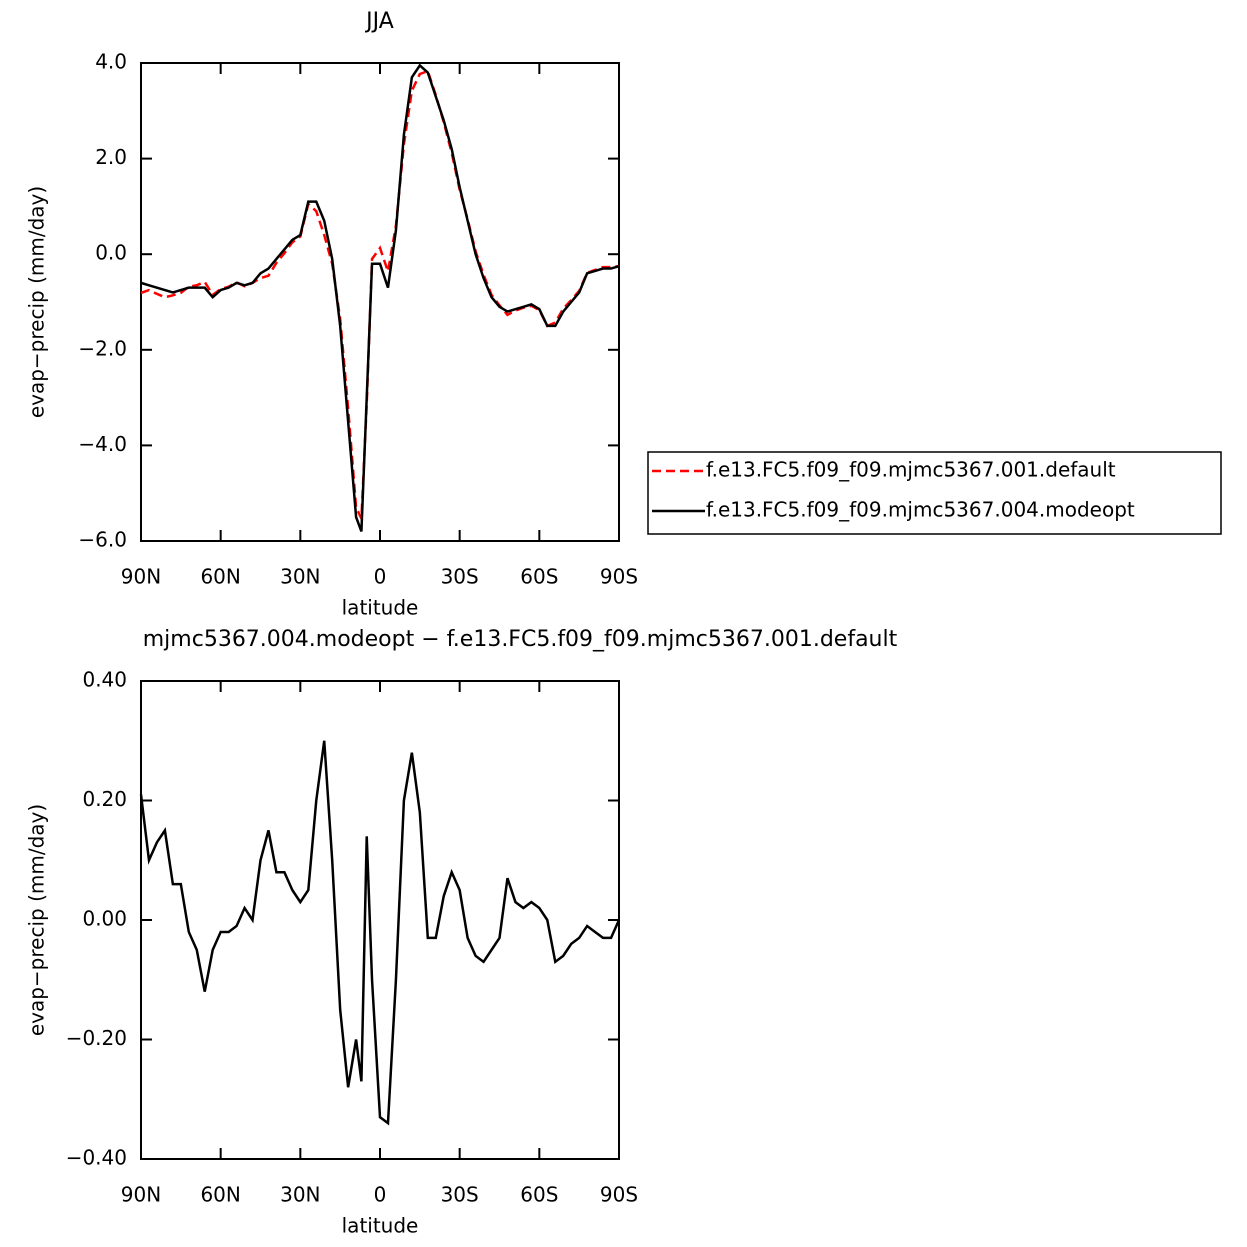 This screenshot has height=1247, width=1247. What do you see at coordinates (911, 470) in the screenshot?
I see `legend-label: f.e13.FC5.f09_f09.mjmc5367.001.default` at bounding box center [911, 470].